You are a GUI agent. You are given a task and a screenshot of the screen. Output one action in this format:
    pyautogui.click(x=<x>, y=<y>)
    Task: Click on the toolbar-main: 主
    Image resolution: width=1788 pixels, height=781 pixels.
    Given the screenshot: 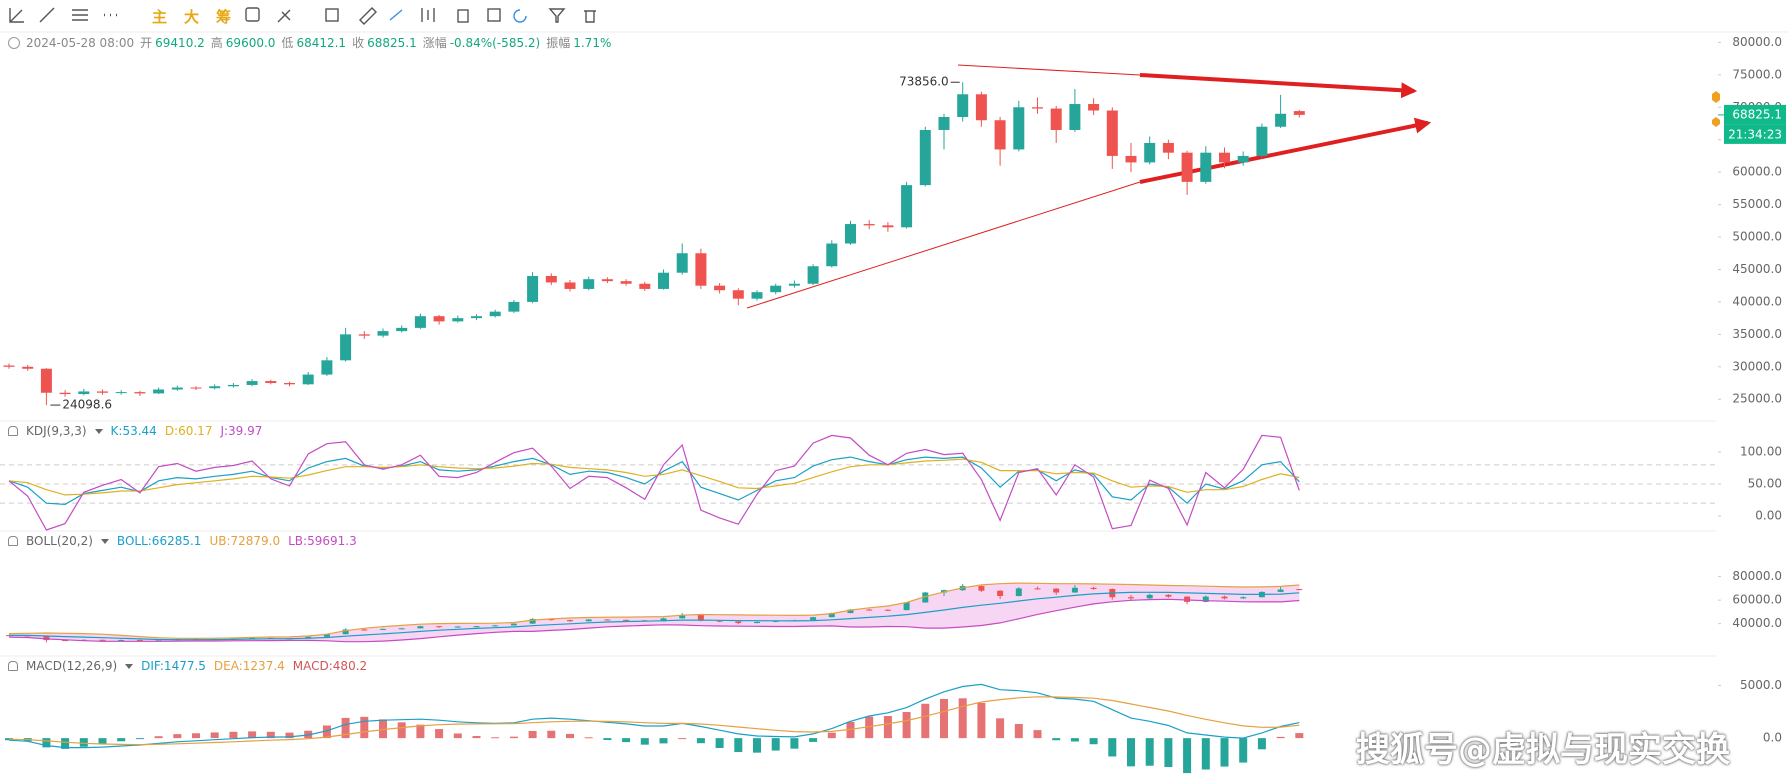 What is the action you would take?
    pyautogui.click(x=160, y=17)
    